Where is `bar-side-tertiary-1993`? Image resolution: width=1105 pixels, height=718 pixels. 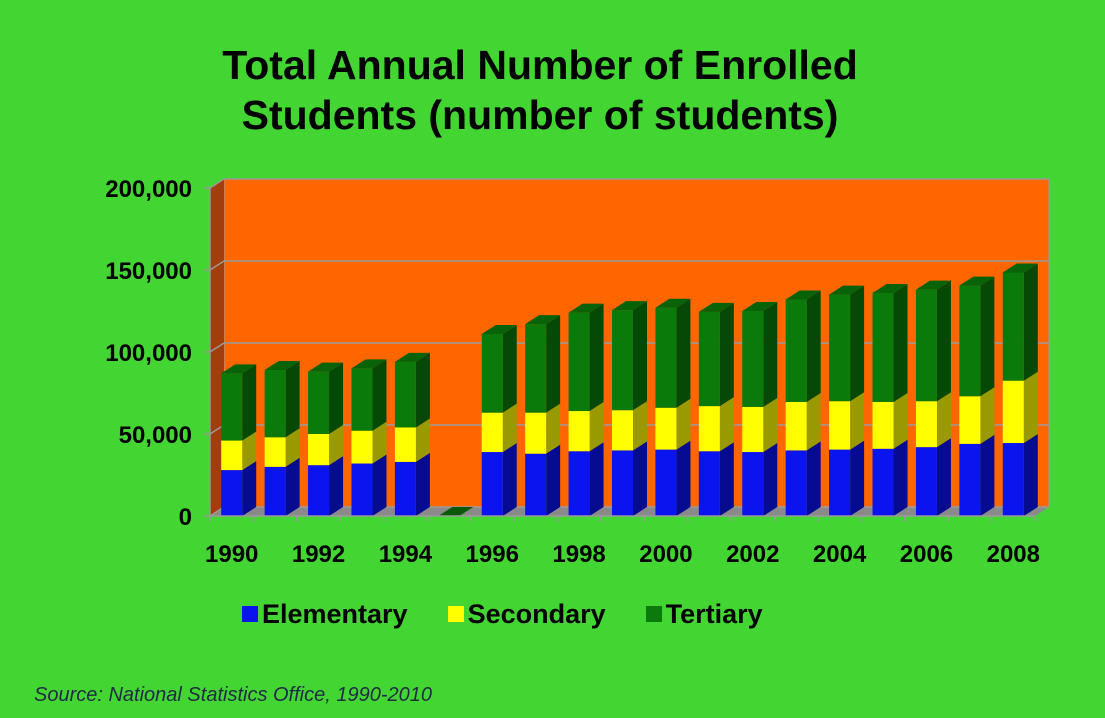 bar-side-tertiary-1993 is located at coordinates (379, 395).